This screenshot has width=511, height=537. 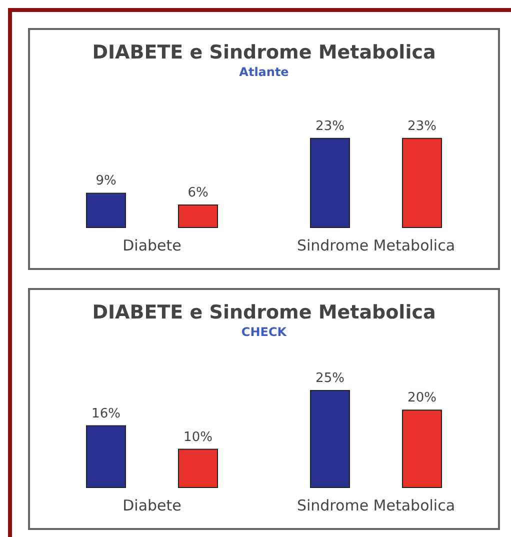 I want to click on chart-subtitle: Atlante, so click(x=264, y=72).